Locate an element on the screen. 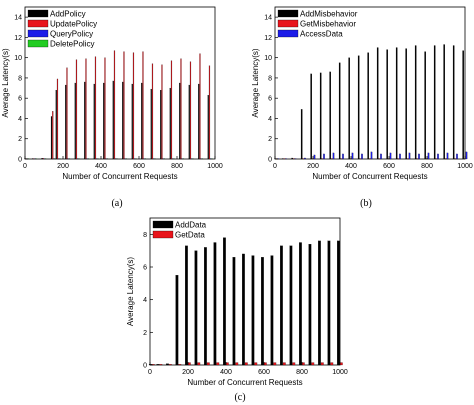 The width and height of the screenshot is (474, 405). y-axis-label: Average Latency(s) is located at coordinates (5, 83).